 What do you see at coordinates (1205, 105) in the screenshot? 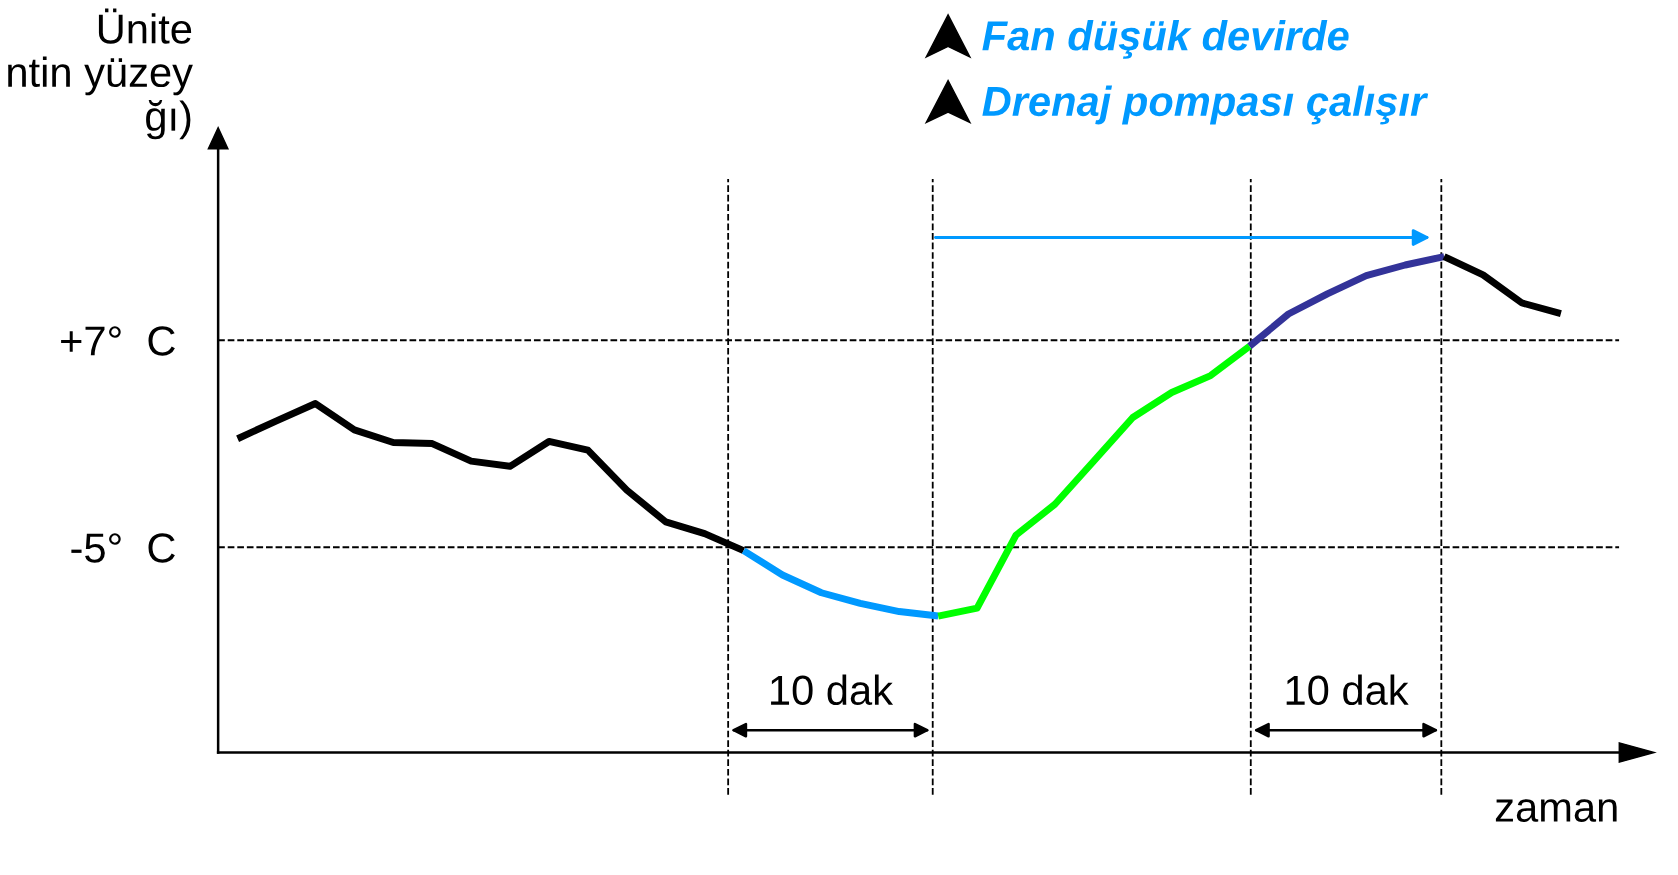
I see `text: Drenaj pompası çalışır` at bounding box center [1205, 105].